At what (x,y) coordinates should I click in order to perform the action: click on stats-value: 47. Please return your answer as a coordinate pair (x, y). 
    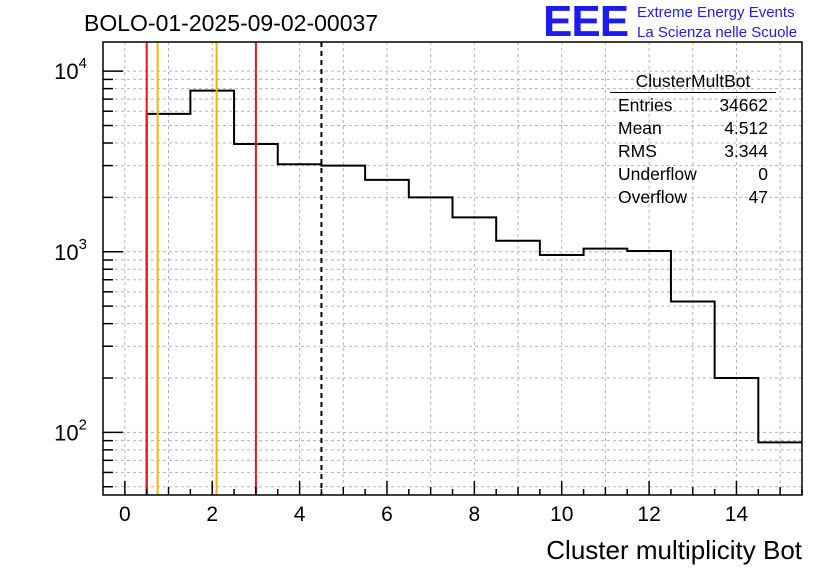
    Looking at the image, I should click on (758, 197).